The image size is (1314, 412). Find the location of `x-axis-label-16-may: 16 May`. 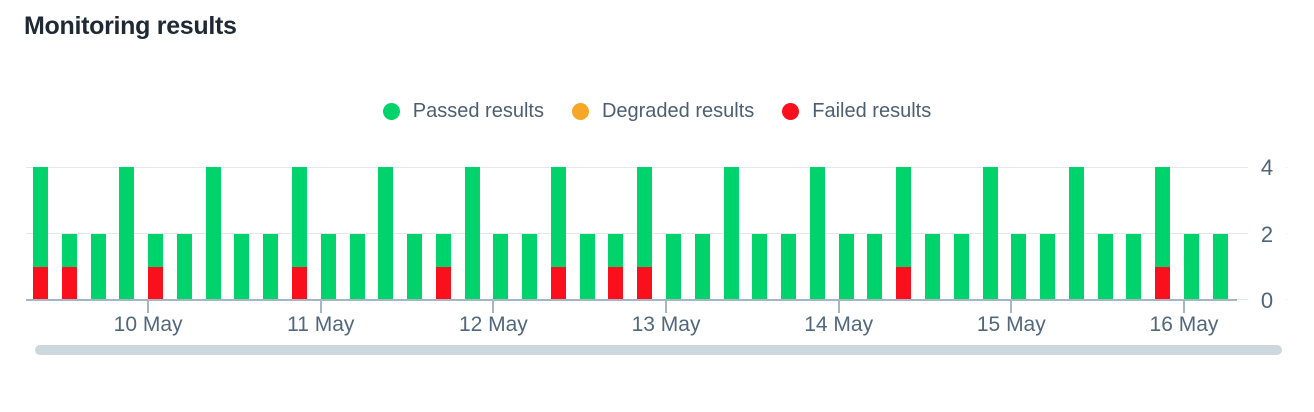

x-axis-label-16-may: 16 May is located at coordinates (1184, 324).